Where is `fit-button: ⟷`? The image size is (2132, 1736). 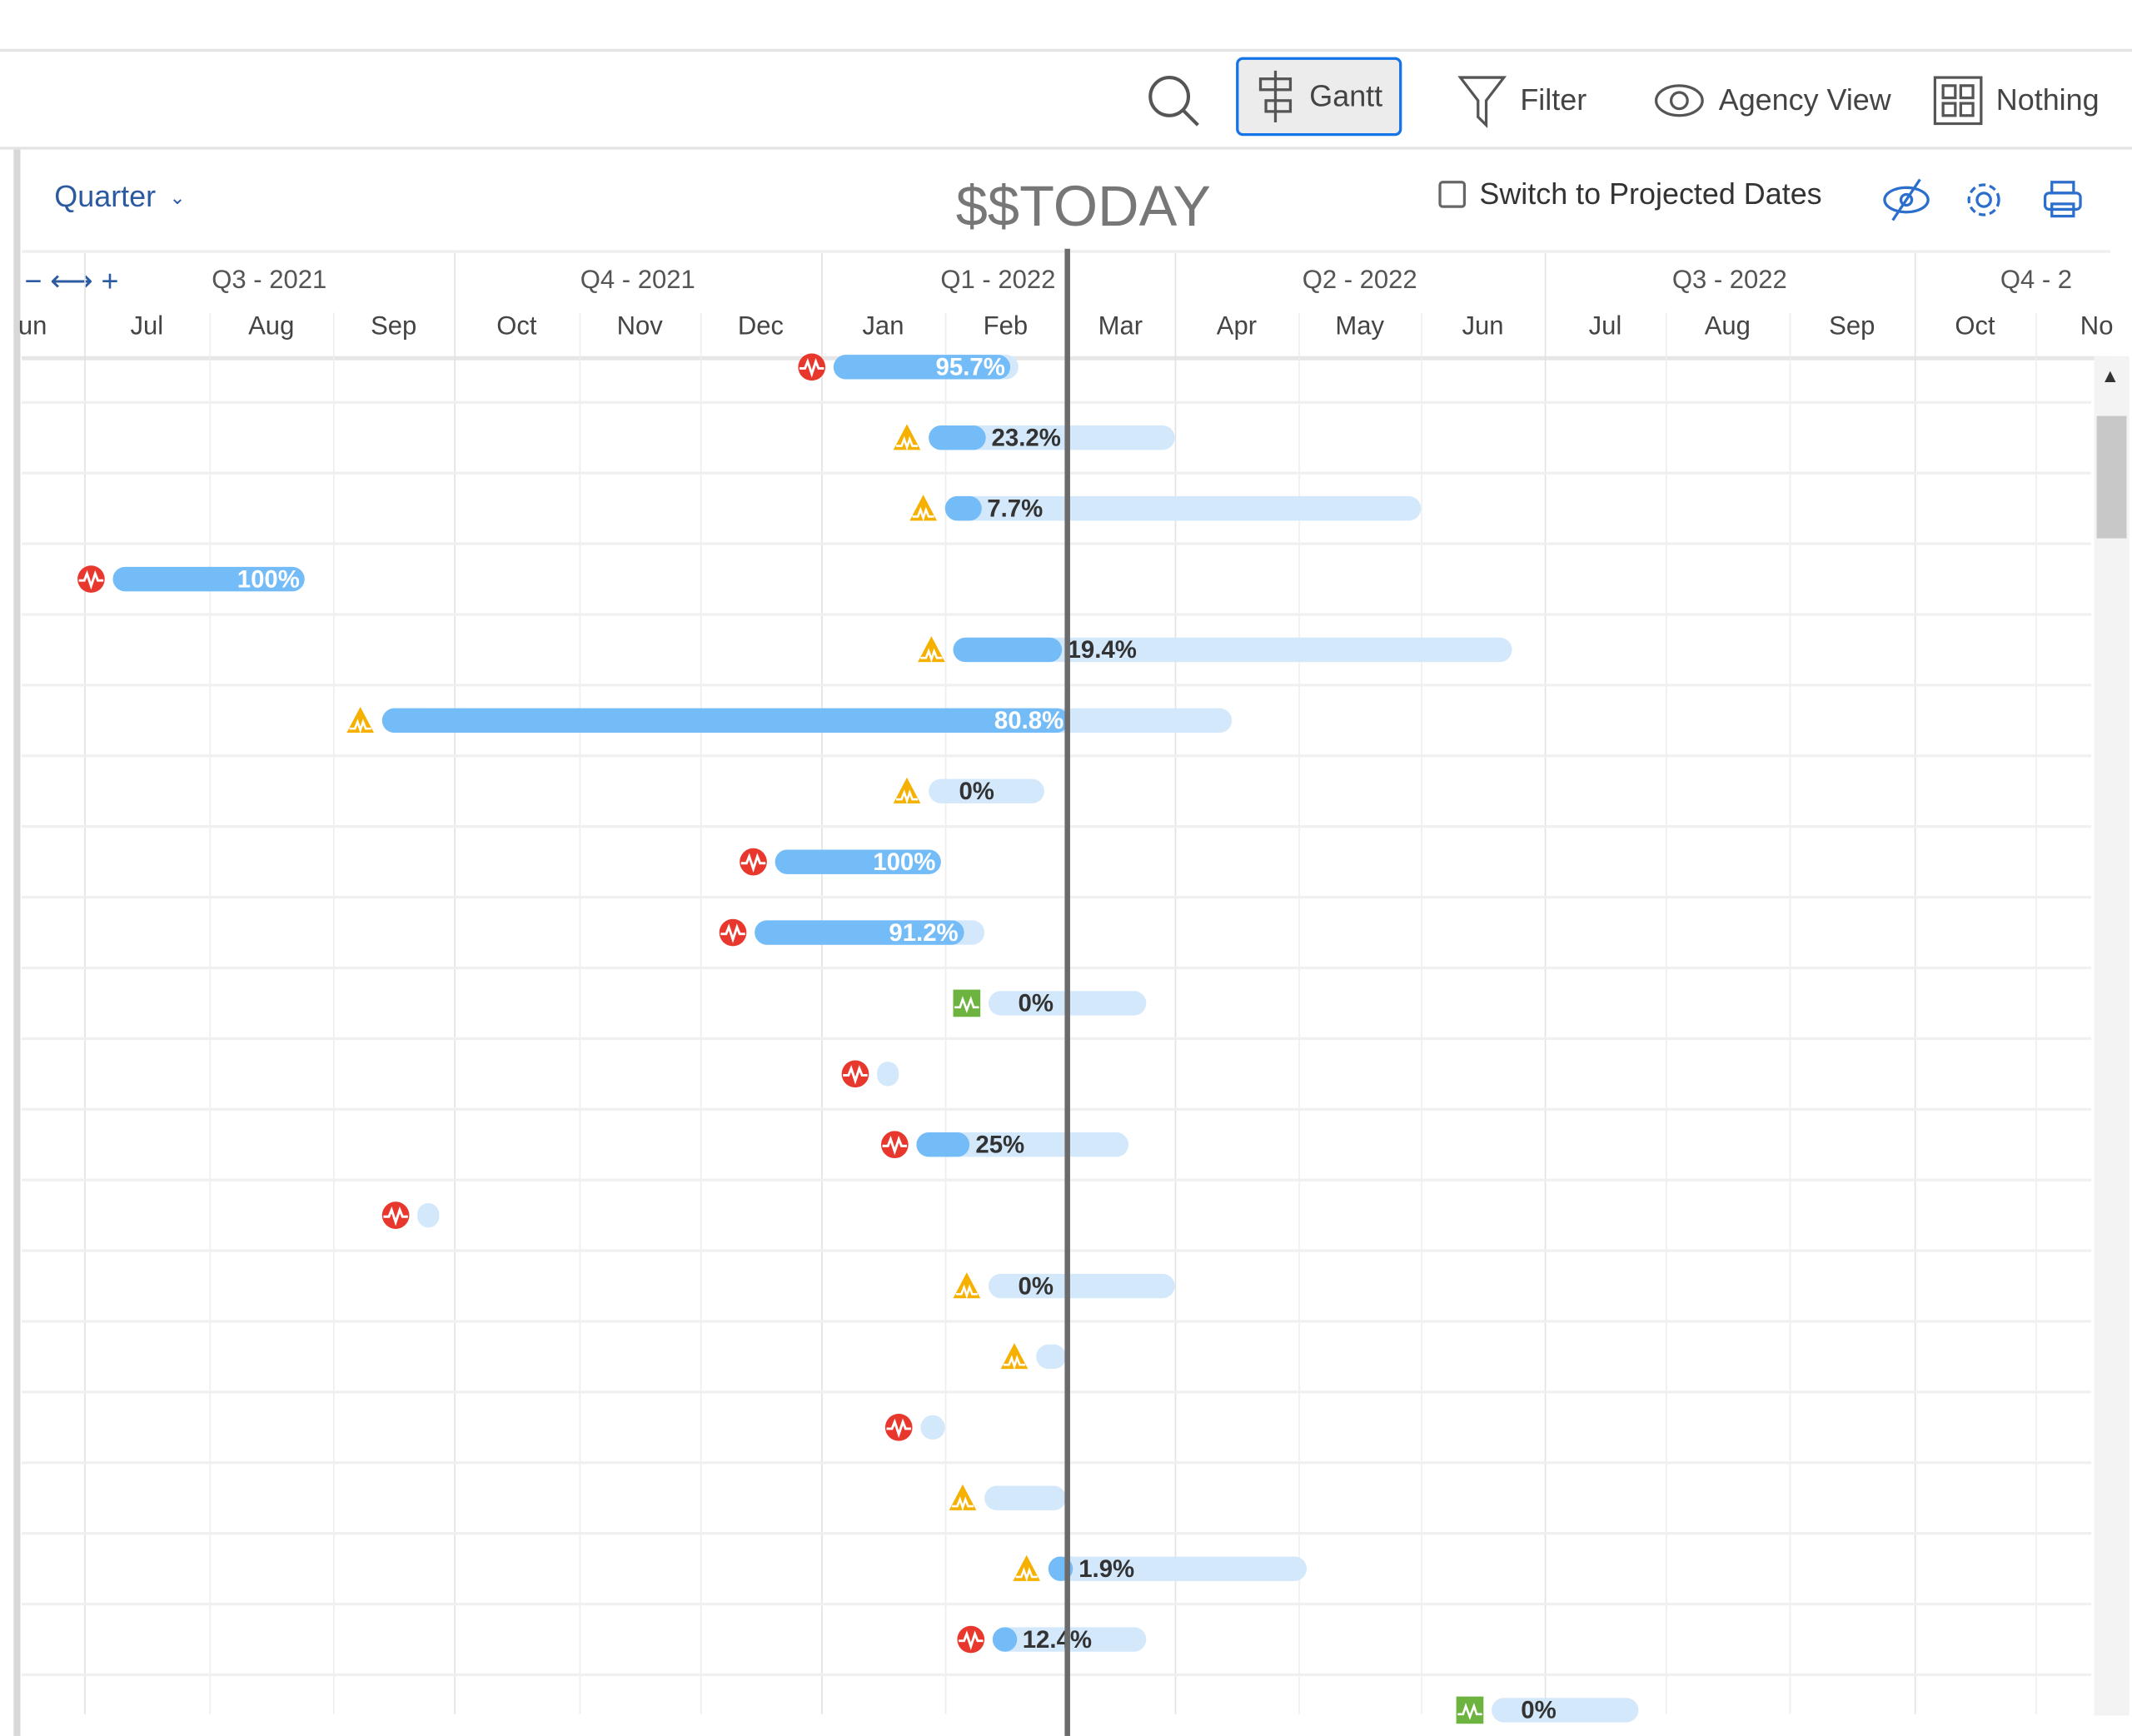 fit-button: ⟷ is located at coordinates (71, 280).